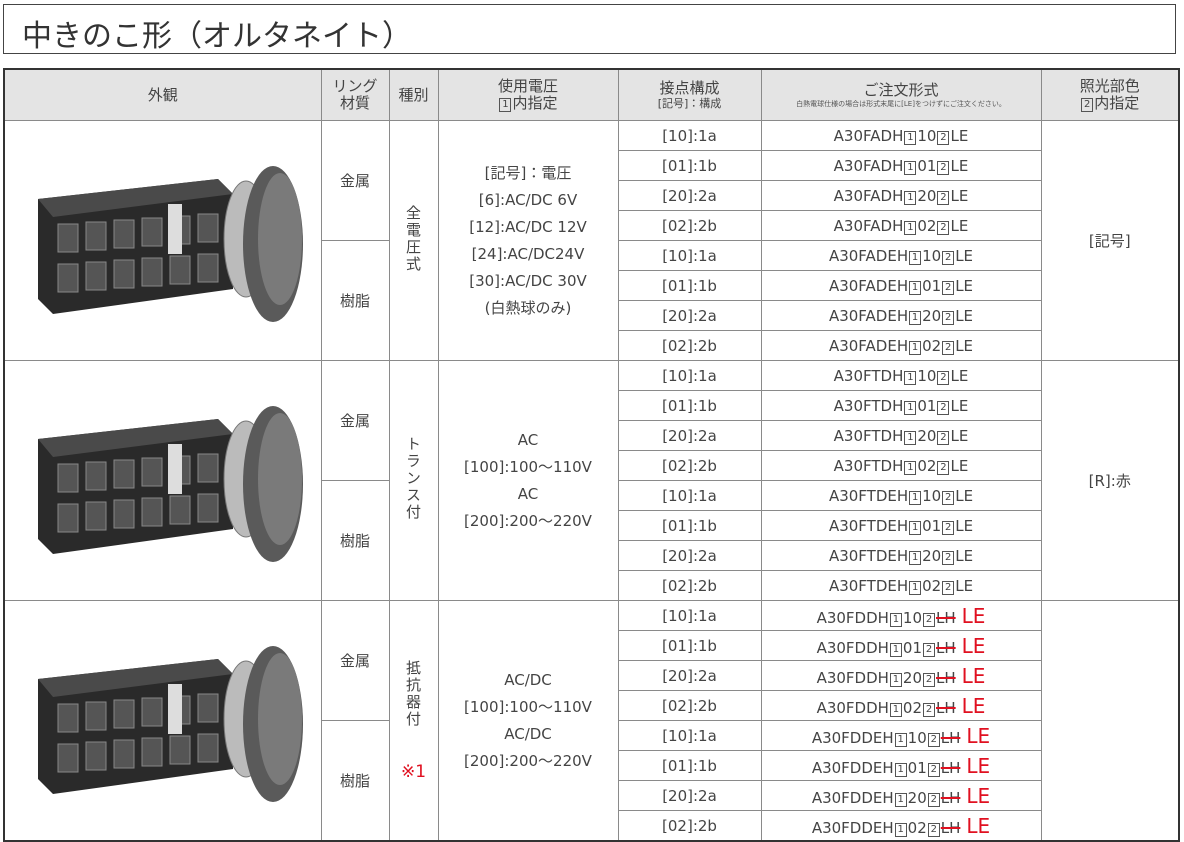 The width and height of the screenshot is (1184, 842). What do you see at coordinates (591, 405) in the screenshot?
I see `table-row: [01]:1b A30FTDH 1 01 2 LE` at bounding box center [591, 405].